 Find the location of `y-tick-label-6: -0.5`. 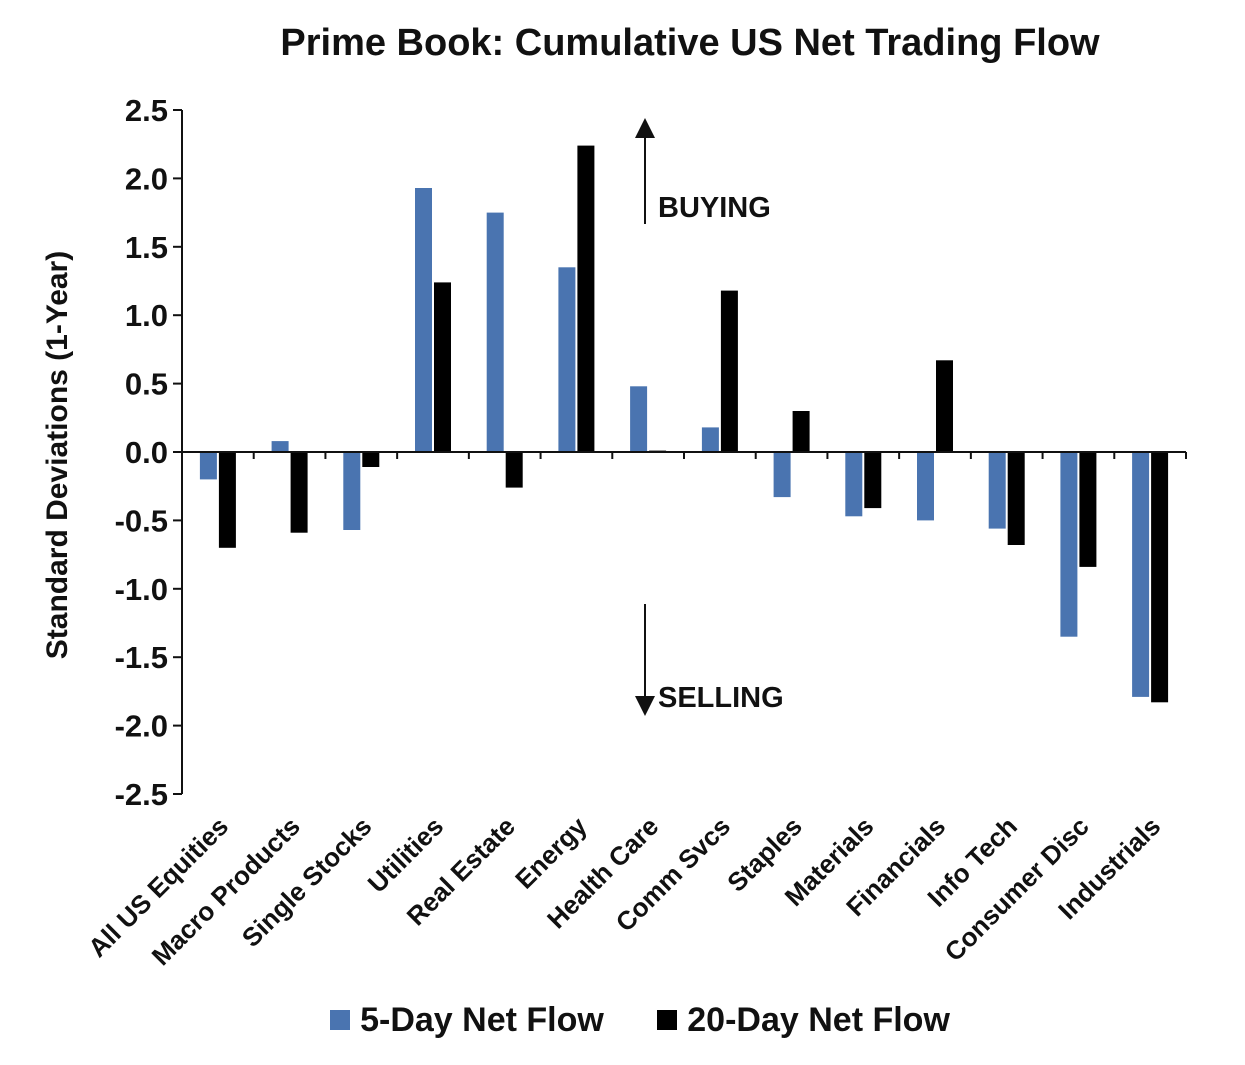

y-tick-label-6: -0.5 is located at coordinates (141, 520).